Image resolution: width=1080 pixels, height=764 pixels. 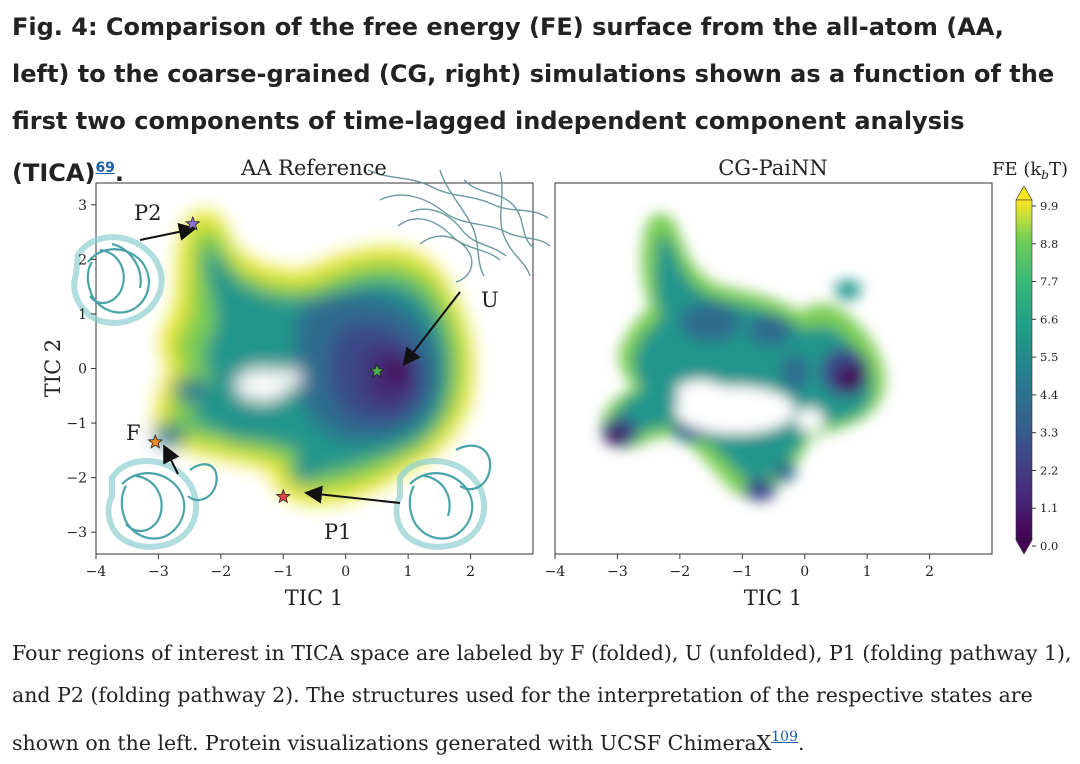 I want to click on colorbar-tick-label: 3.3, so click(x=1049, y=433).